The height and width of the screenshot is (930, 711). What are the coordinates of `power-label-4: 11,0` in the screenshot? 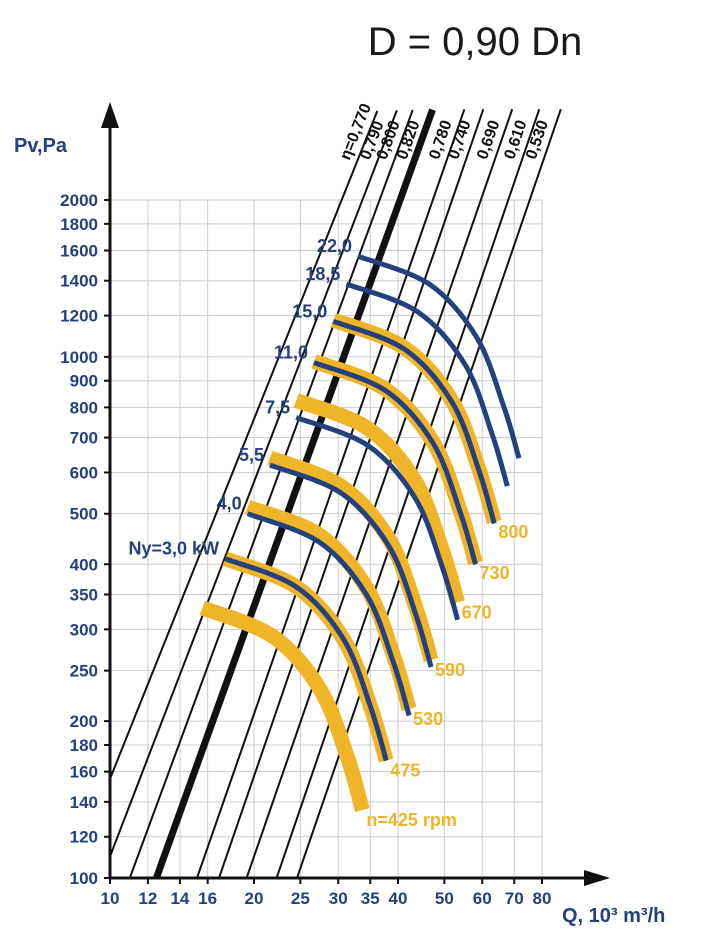 It's located at (291, 353).